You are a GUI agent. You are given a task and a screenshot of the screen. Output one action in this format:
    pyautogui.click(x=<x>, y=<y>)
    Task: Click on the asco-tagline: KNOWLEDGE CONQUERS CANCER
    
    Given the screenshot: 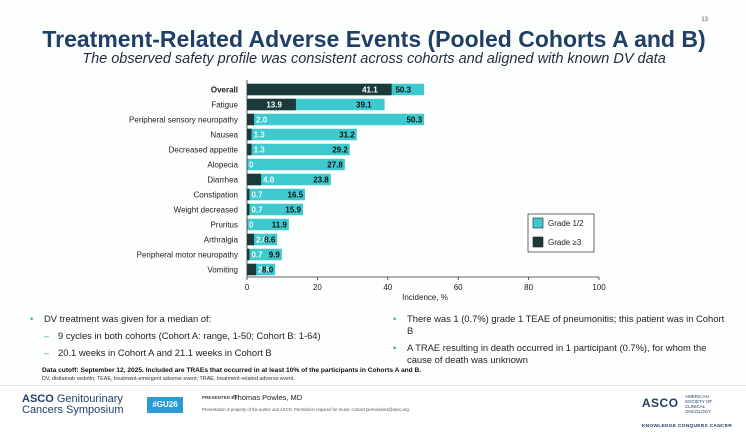 What is the action you would take?
    pyautogui.click(x=686, y=426)
    